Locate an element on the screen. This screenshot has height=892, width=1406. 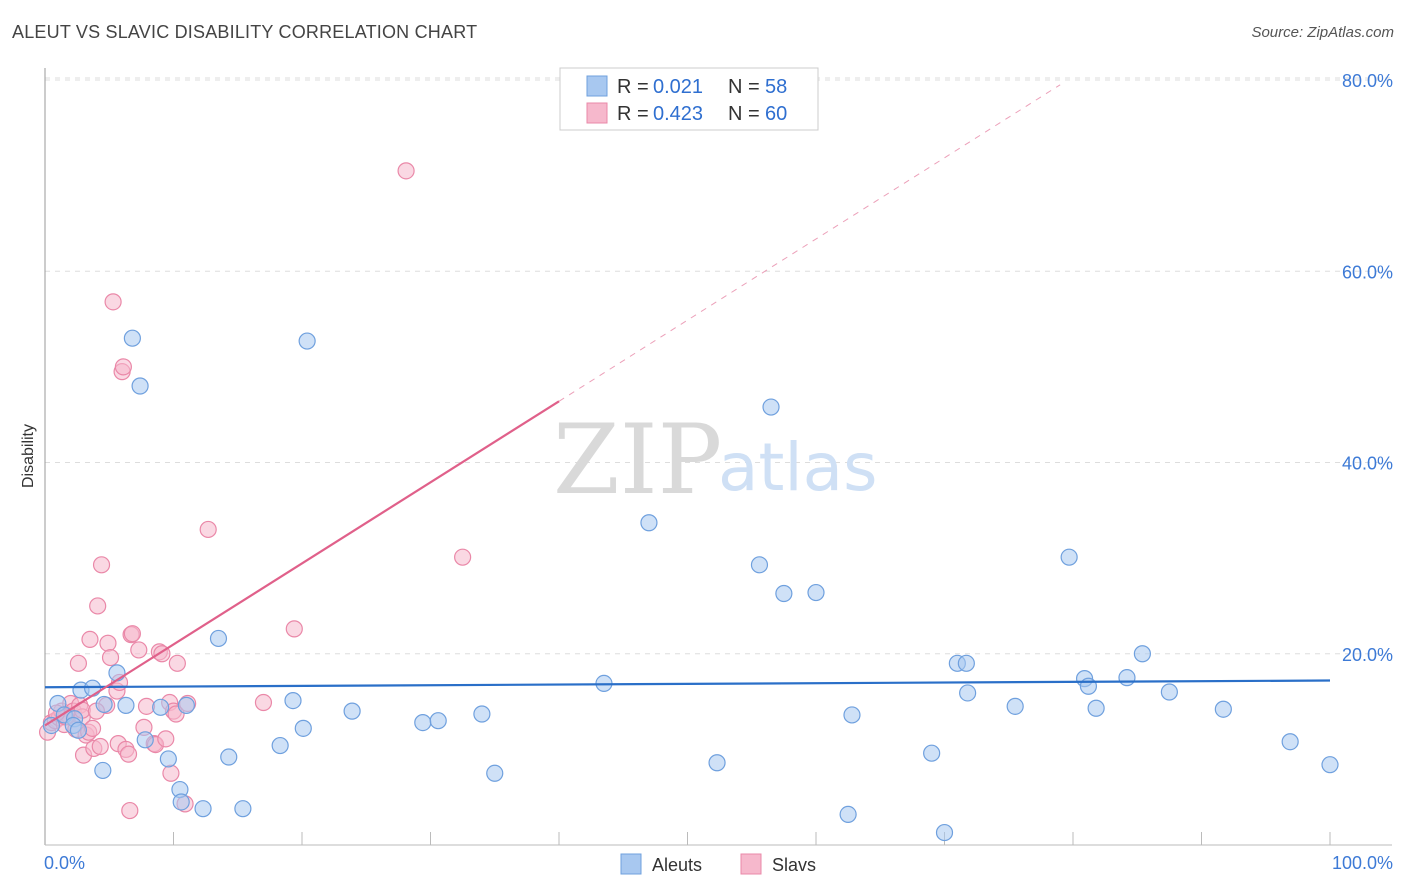
bottom-legend-label-aleuts: Aleuts is located at coordinates (677, 865).